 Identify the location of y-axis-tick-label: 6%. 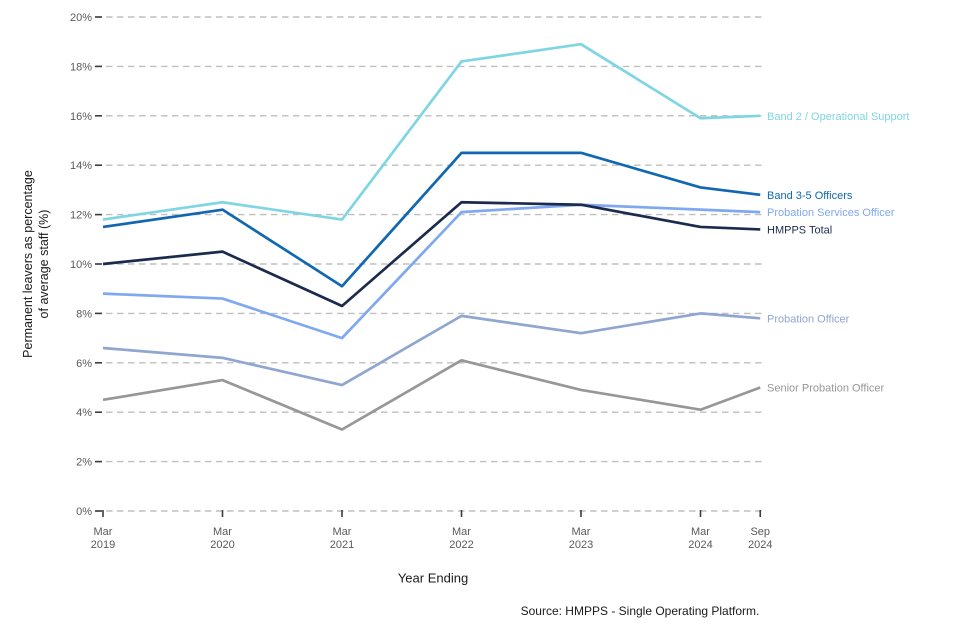
(84, 364).